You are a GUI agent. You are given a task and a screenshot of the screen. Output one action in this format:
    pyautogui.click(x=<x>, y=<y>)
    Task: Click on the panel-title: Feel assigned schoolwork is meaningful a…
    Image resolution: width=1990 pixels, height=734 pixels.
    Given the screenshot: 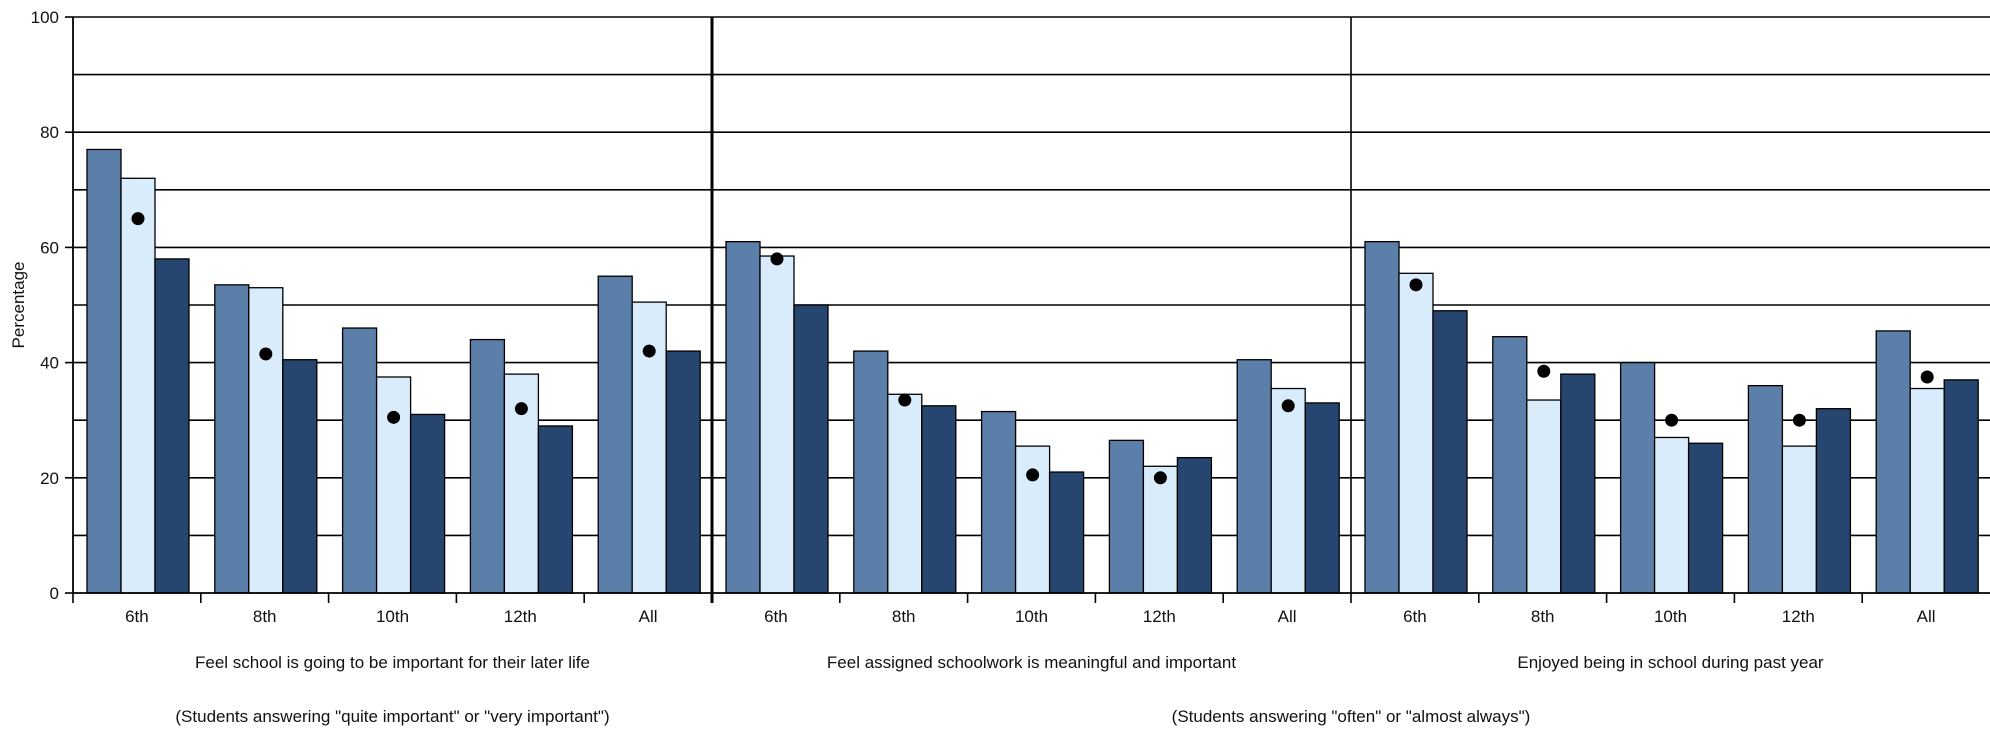 What is the action you would take?
    pyautogui.click(x=1031, y=662)
    